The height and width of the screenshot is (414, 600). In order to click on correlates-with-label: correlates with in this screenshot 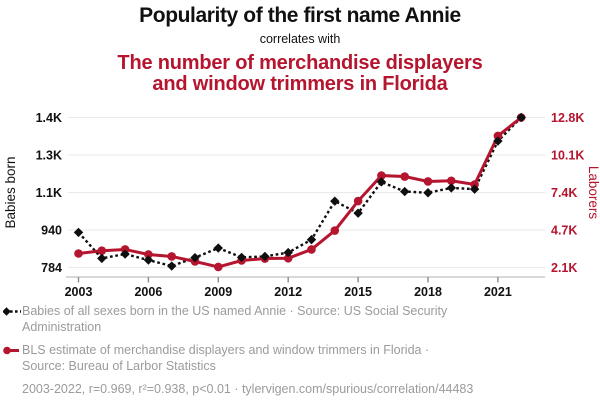, I will do `click(300, 39)`.